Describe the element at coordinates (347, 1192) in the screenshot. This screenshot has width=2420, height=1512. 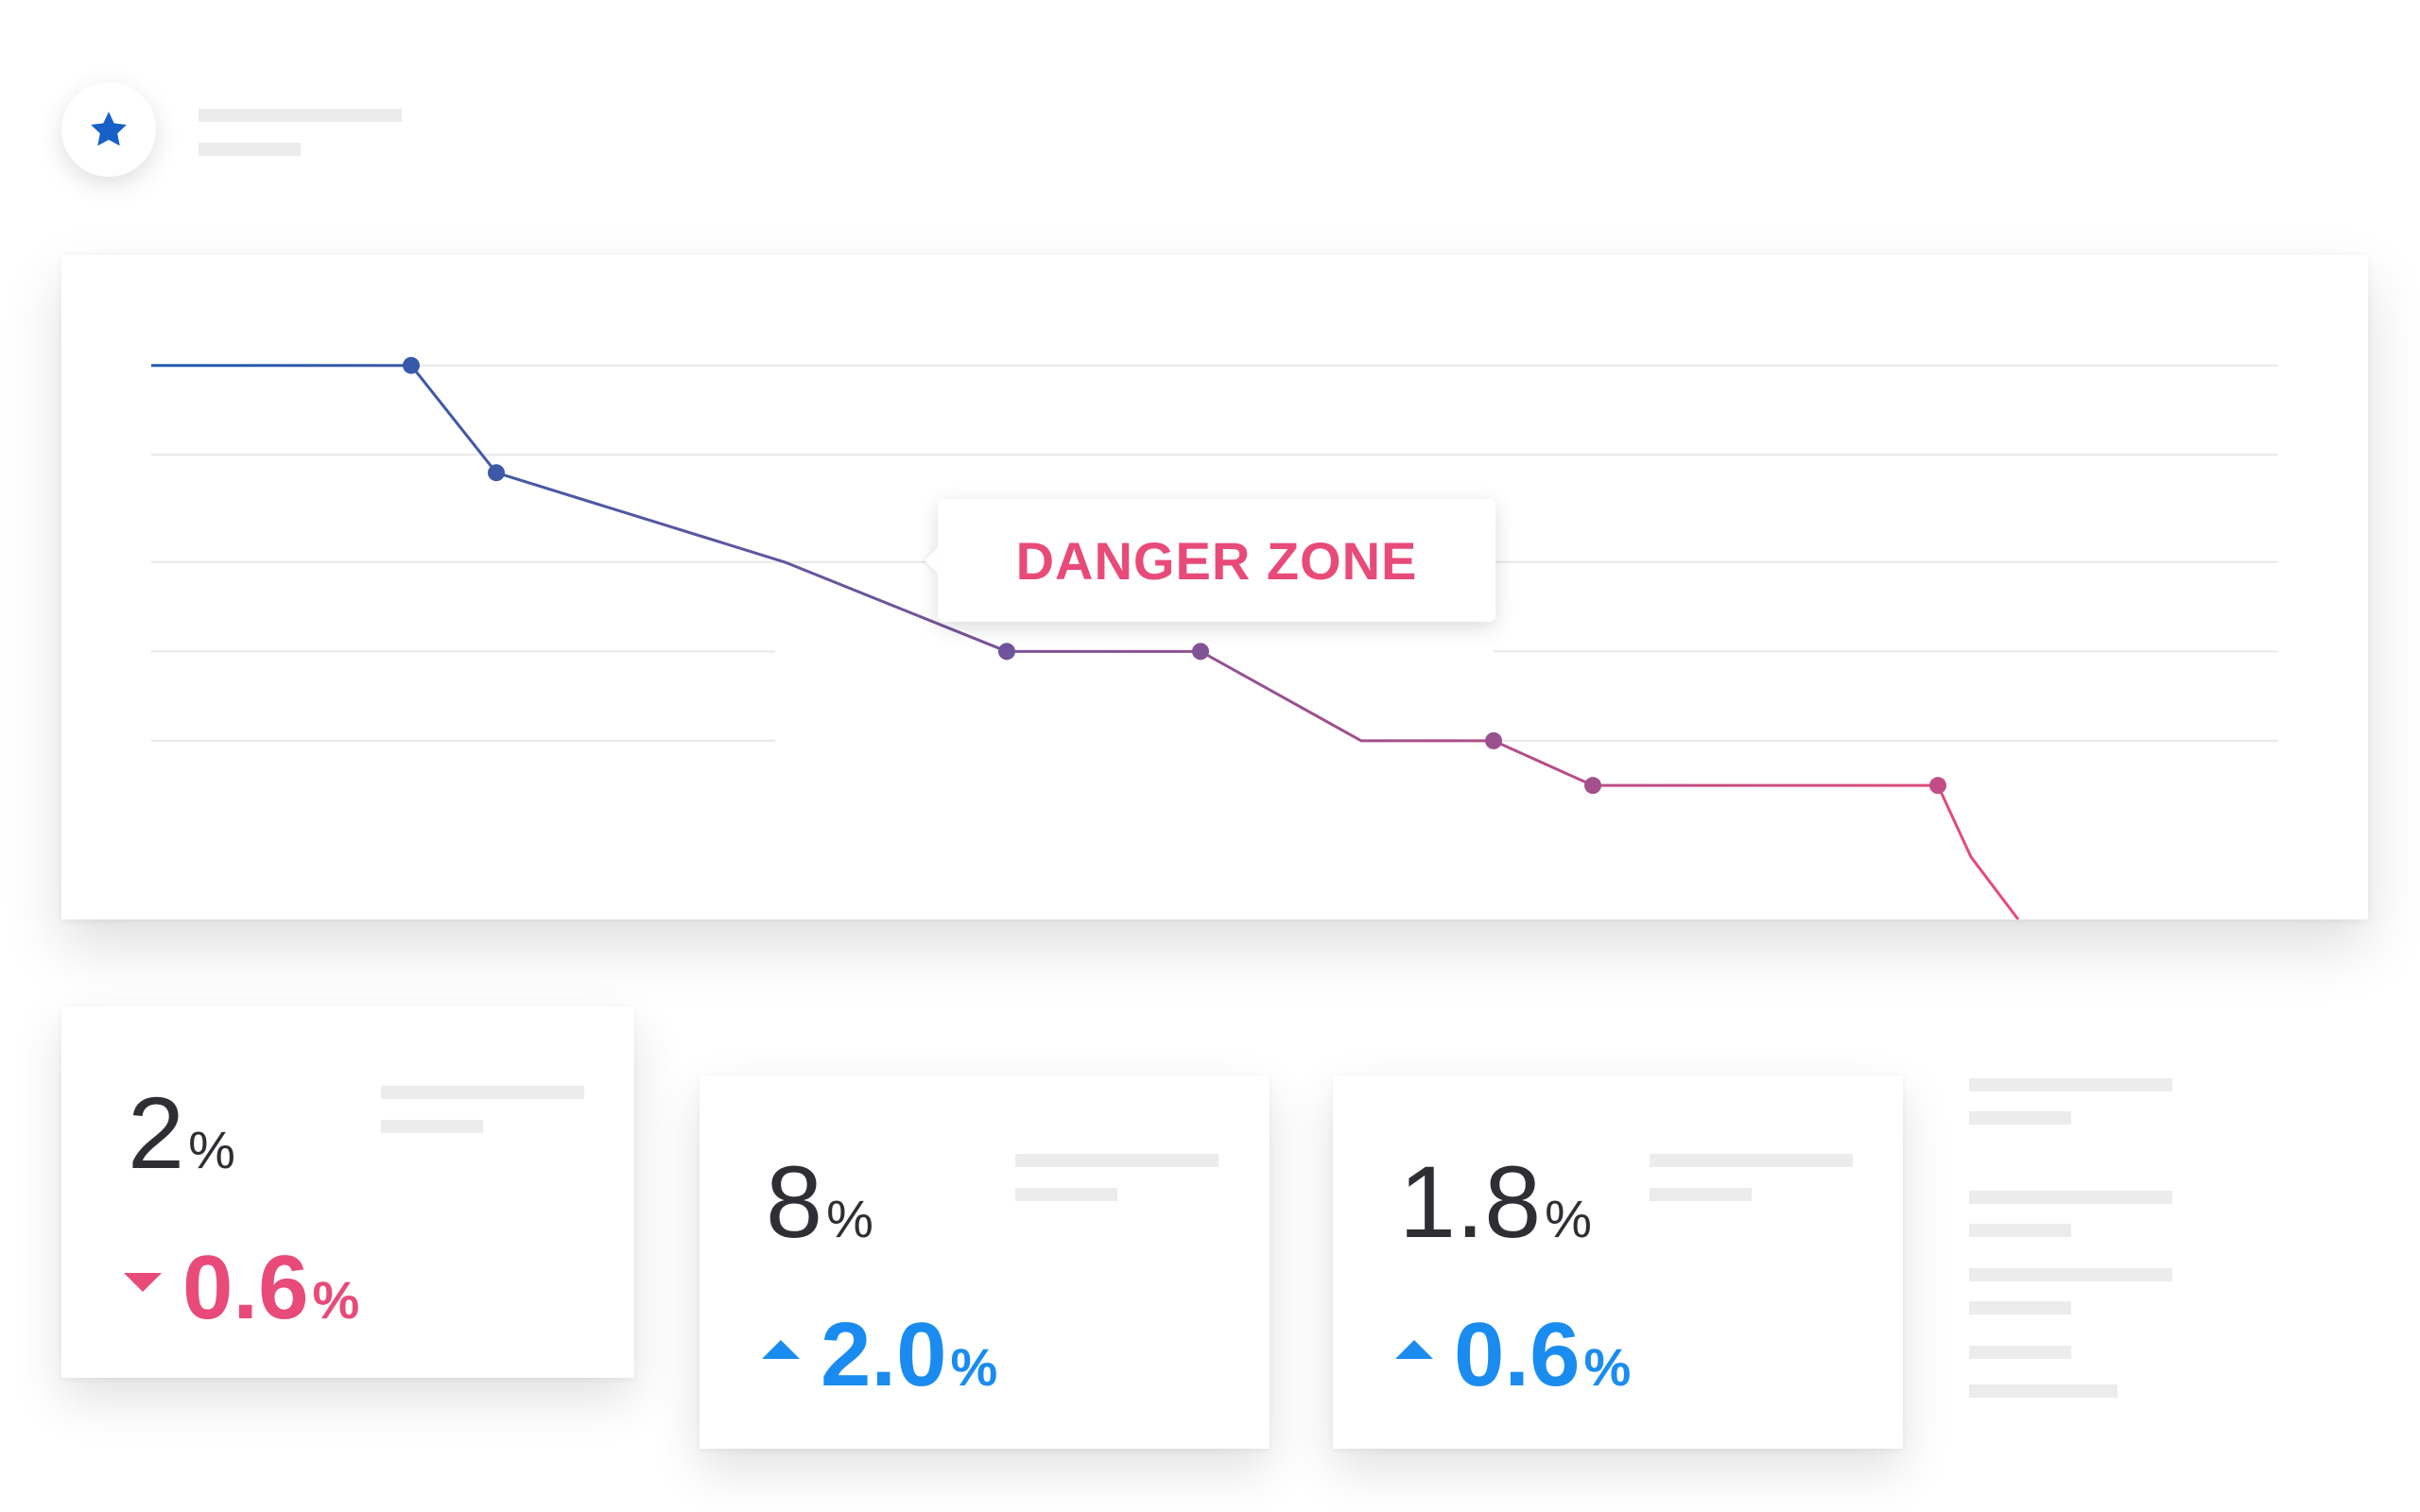
I see `stat-card-1: 2% 0.6%` at that location.